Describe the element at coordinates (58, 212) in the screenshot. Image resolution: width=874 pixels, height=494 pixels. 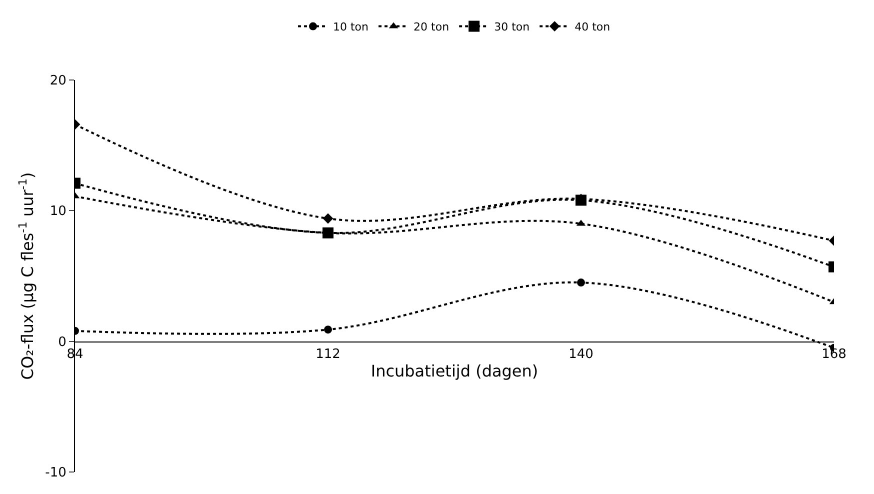
I see `y-tick-label: 10` at that location.